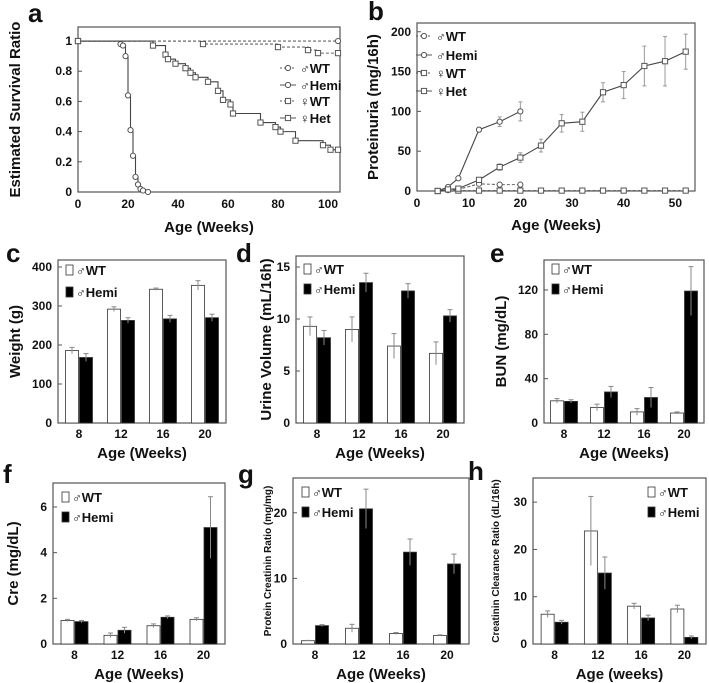  What do you see at coordinates (78, 204) in the screenshot?
I see `x-tick-label: 0` at bounding box center [78, 204].